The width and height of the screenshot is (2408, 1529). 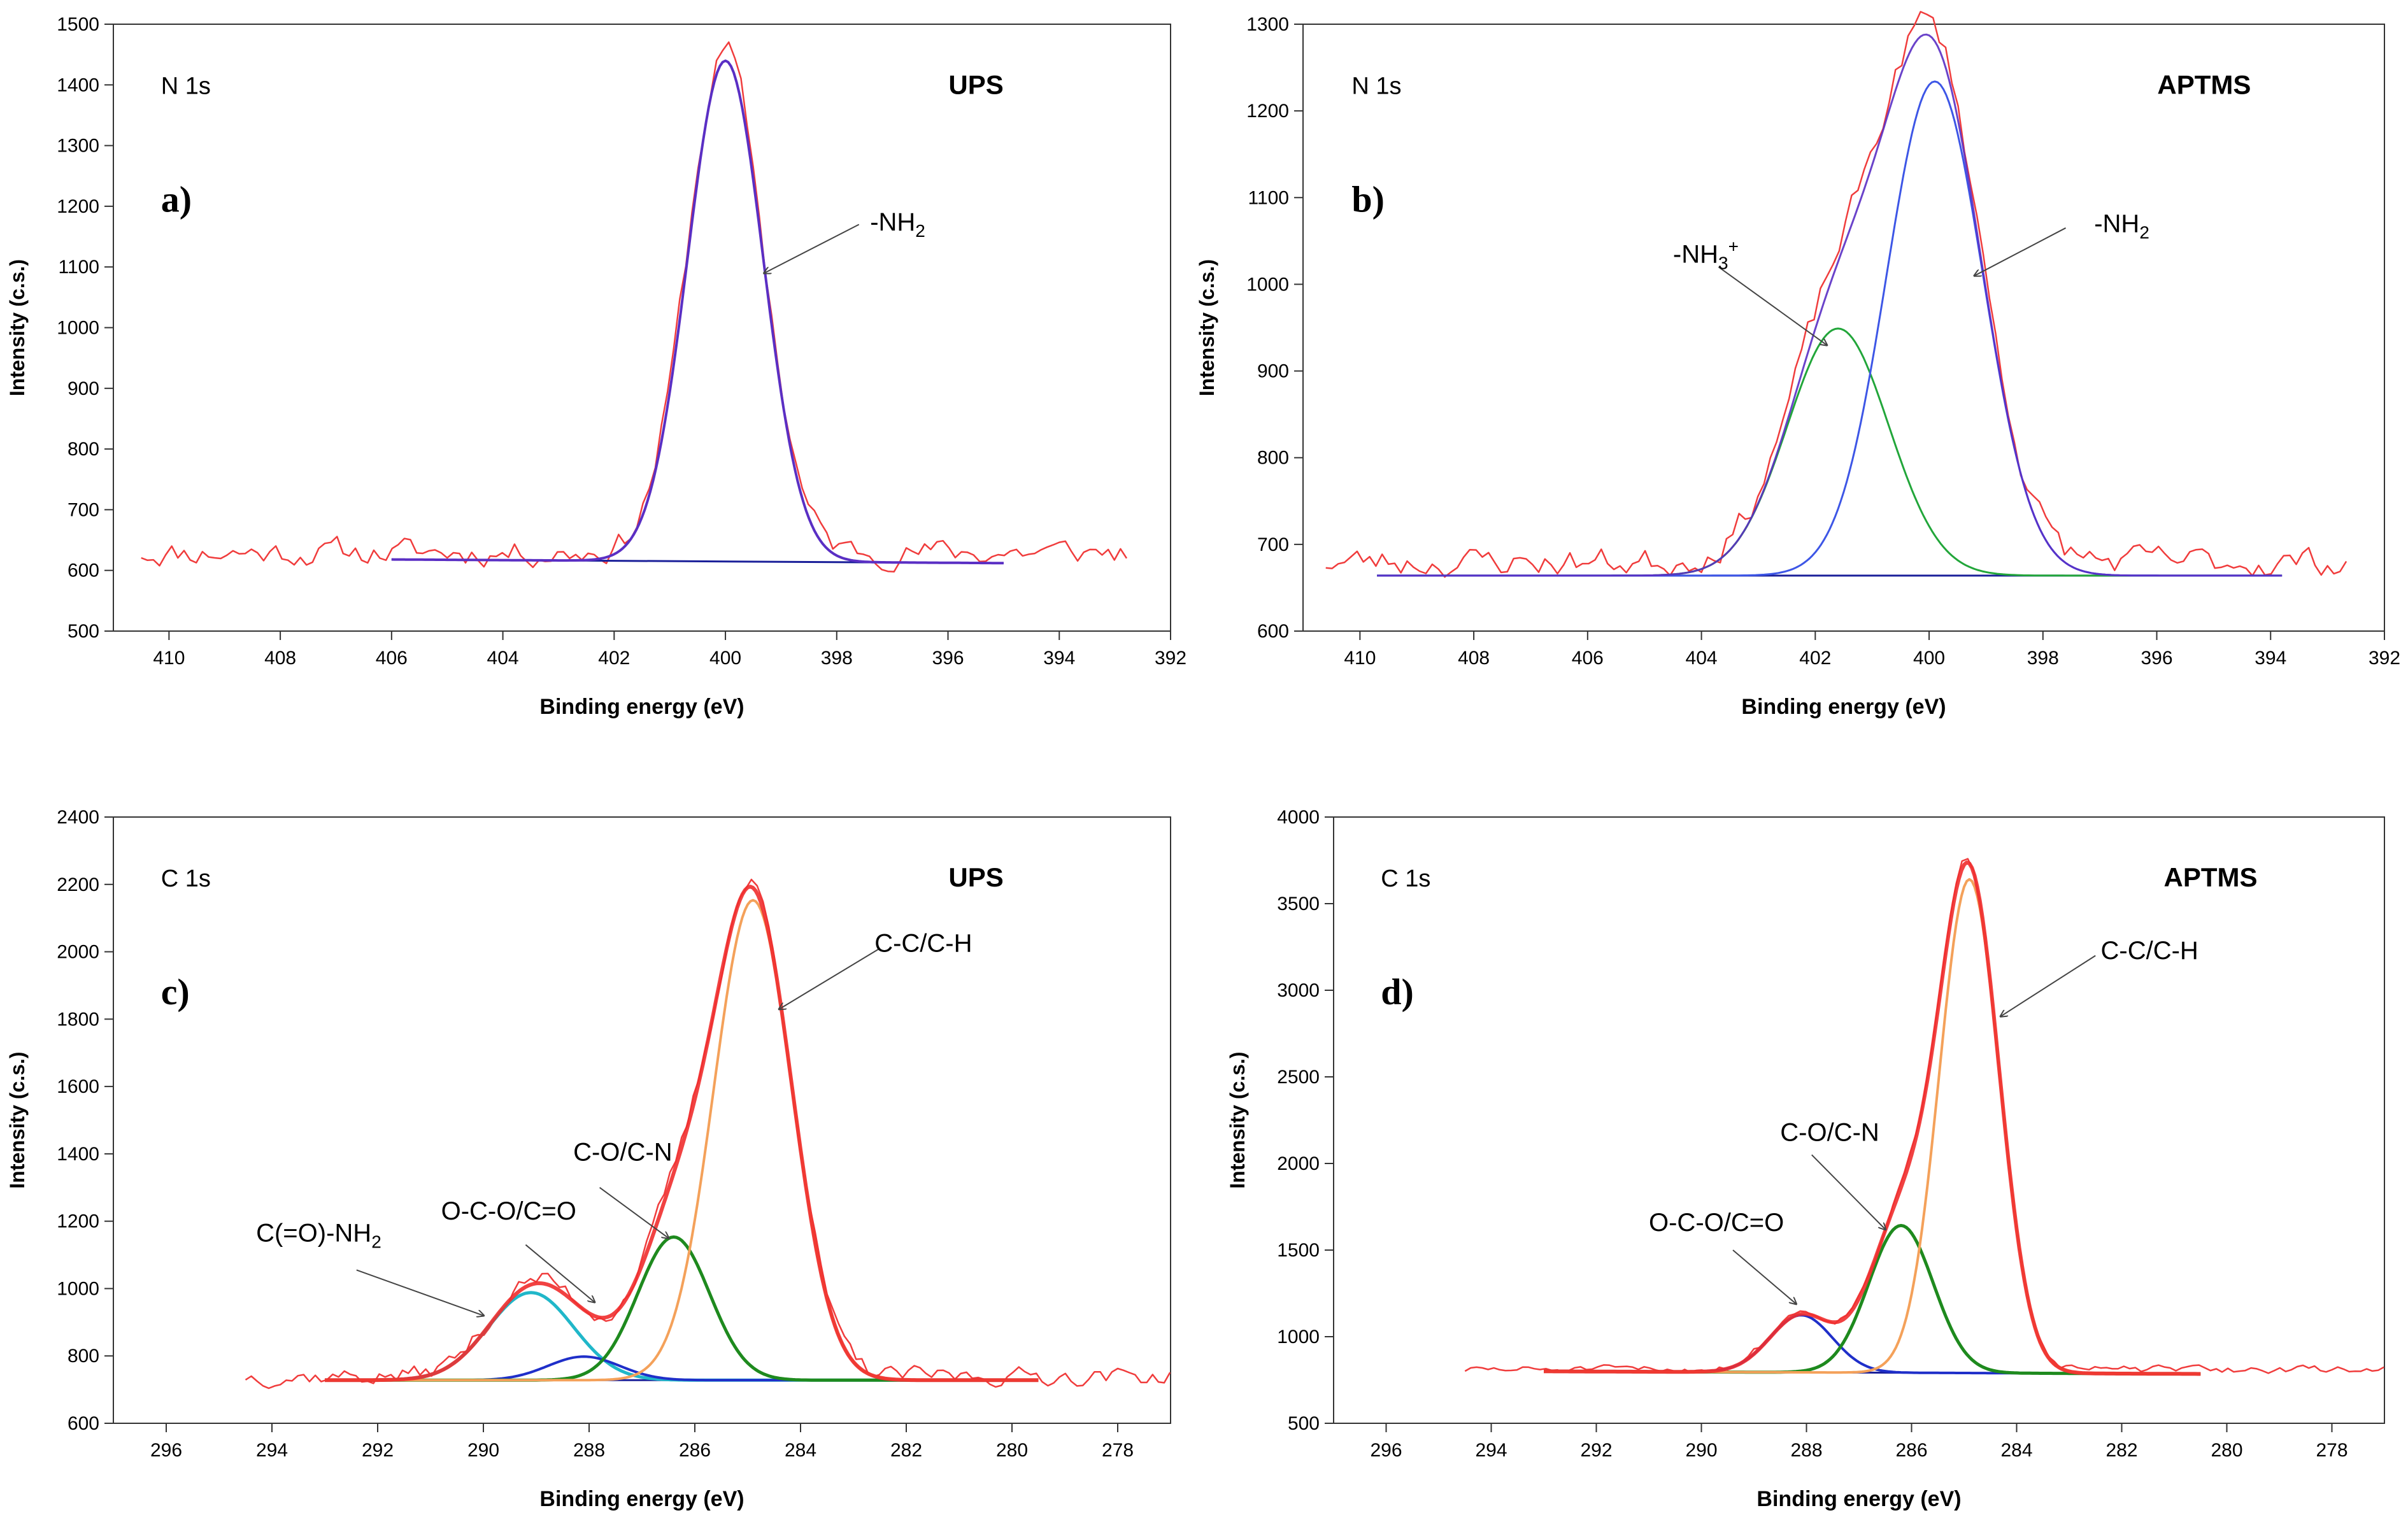 What do you see at coordinates (313, 1233) in the screenshot?
I see `annotation-text: C(=O)-NH` at bounding box center [313, 1233].